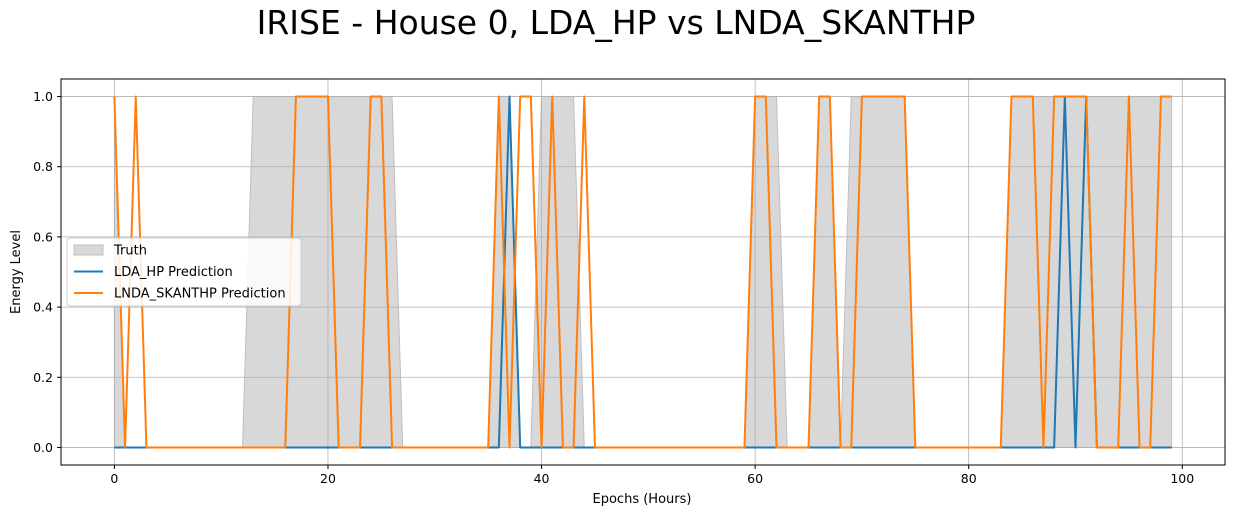  I want to click on legend-box, so click(184, 272).